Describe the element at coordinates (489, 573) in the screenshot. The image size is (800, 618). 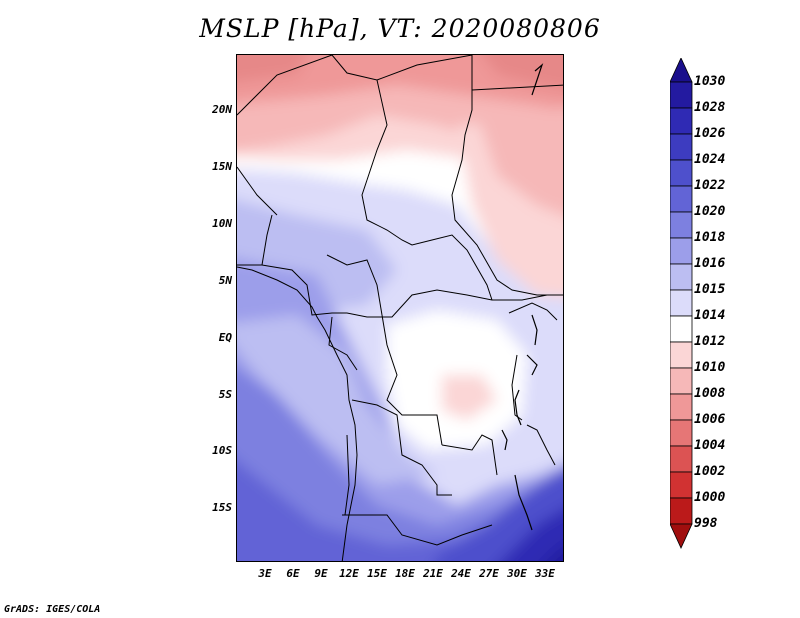
I see `lon-label-27e: 27E` at that location.